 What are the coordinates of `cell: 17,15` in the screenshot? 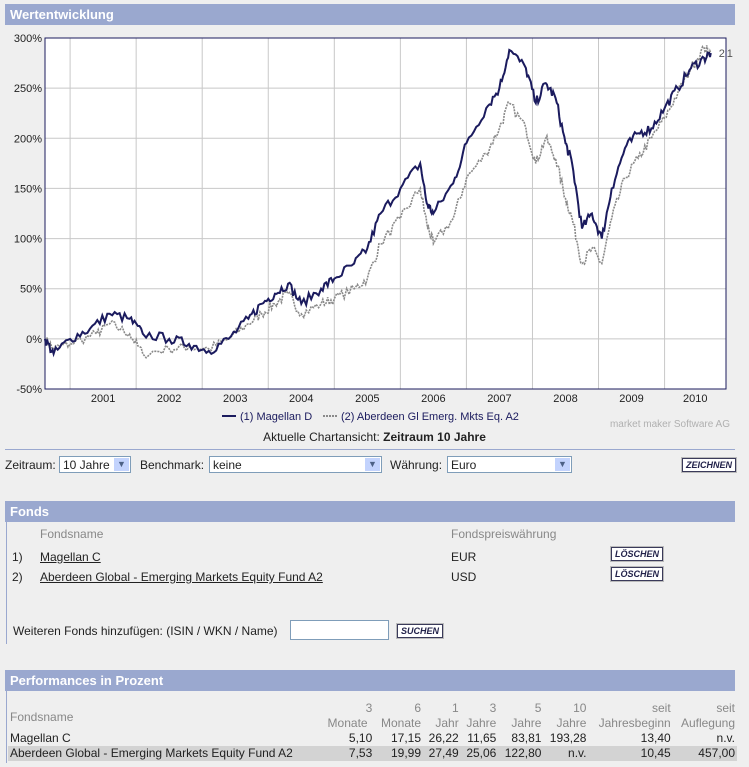 It's located at (406, 738).